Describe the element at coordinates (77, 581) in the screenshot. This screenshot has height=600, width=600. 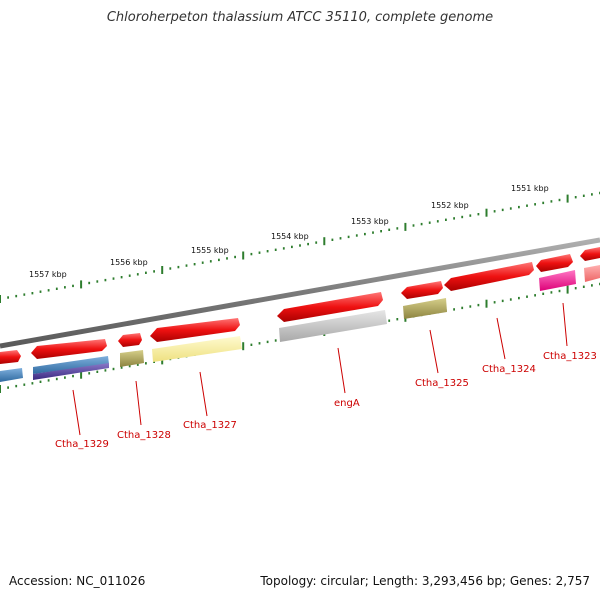
I see `accession-text: Accession: NC_011026` at that location.